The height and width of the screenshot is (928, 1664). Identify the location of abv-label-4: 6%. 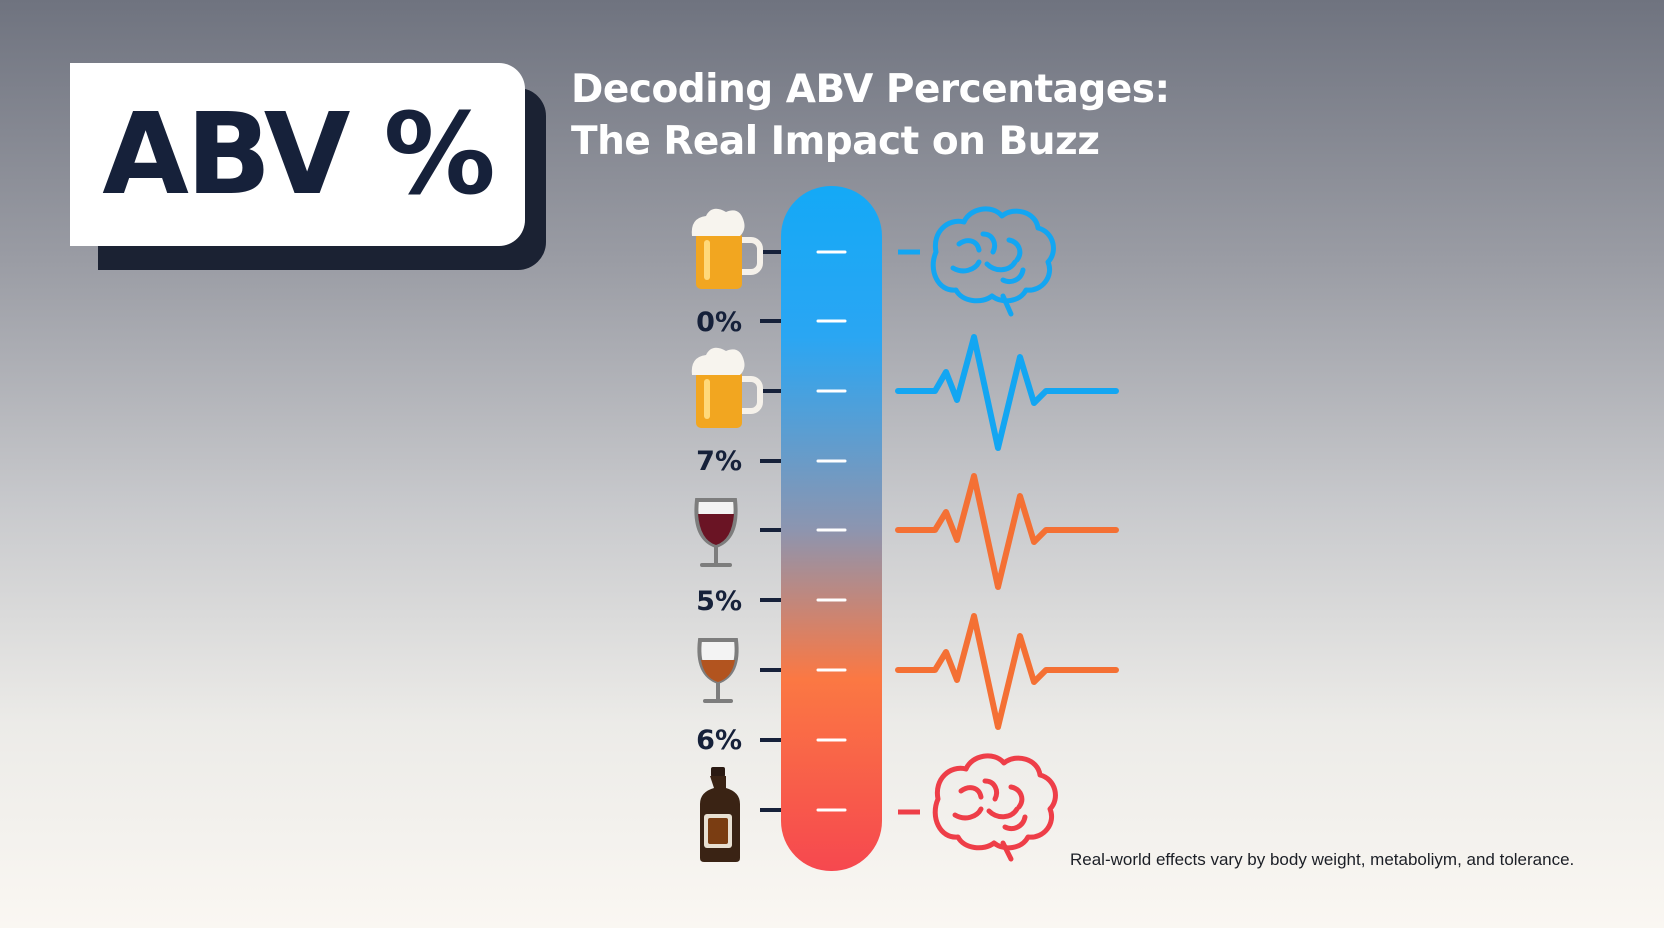
(719, 740).